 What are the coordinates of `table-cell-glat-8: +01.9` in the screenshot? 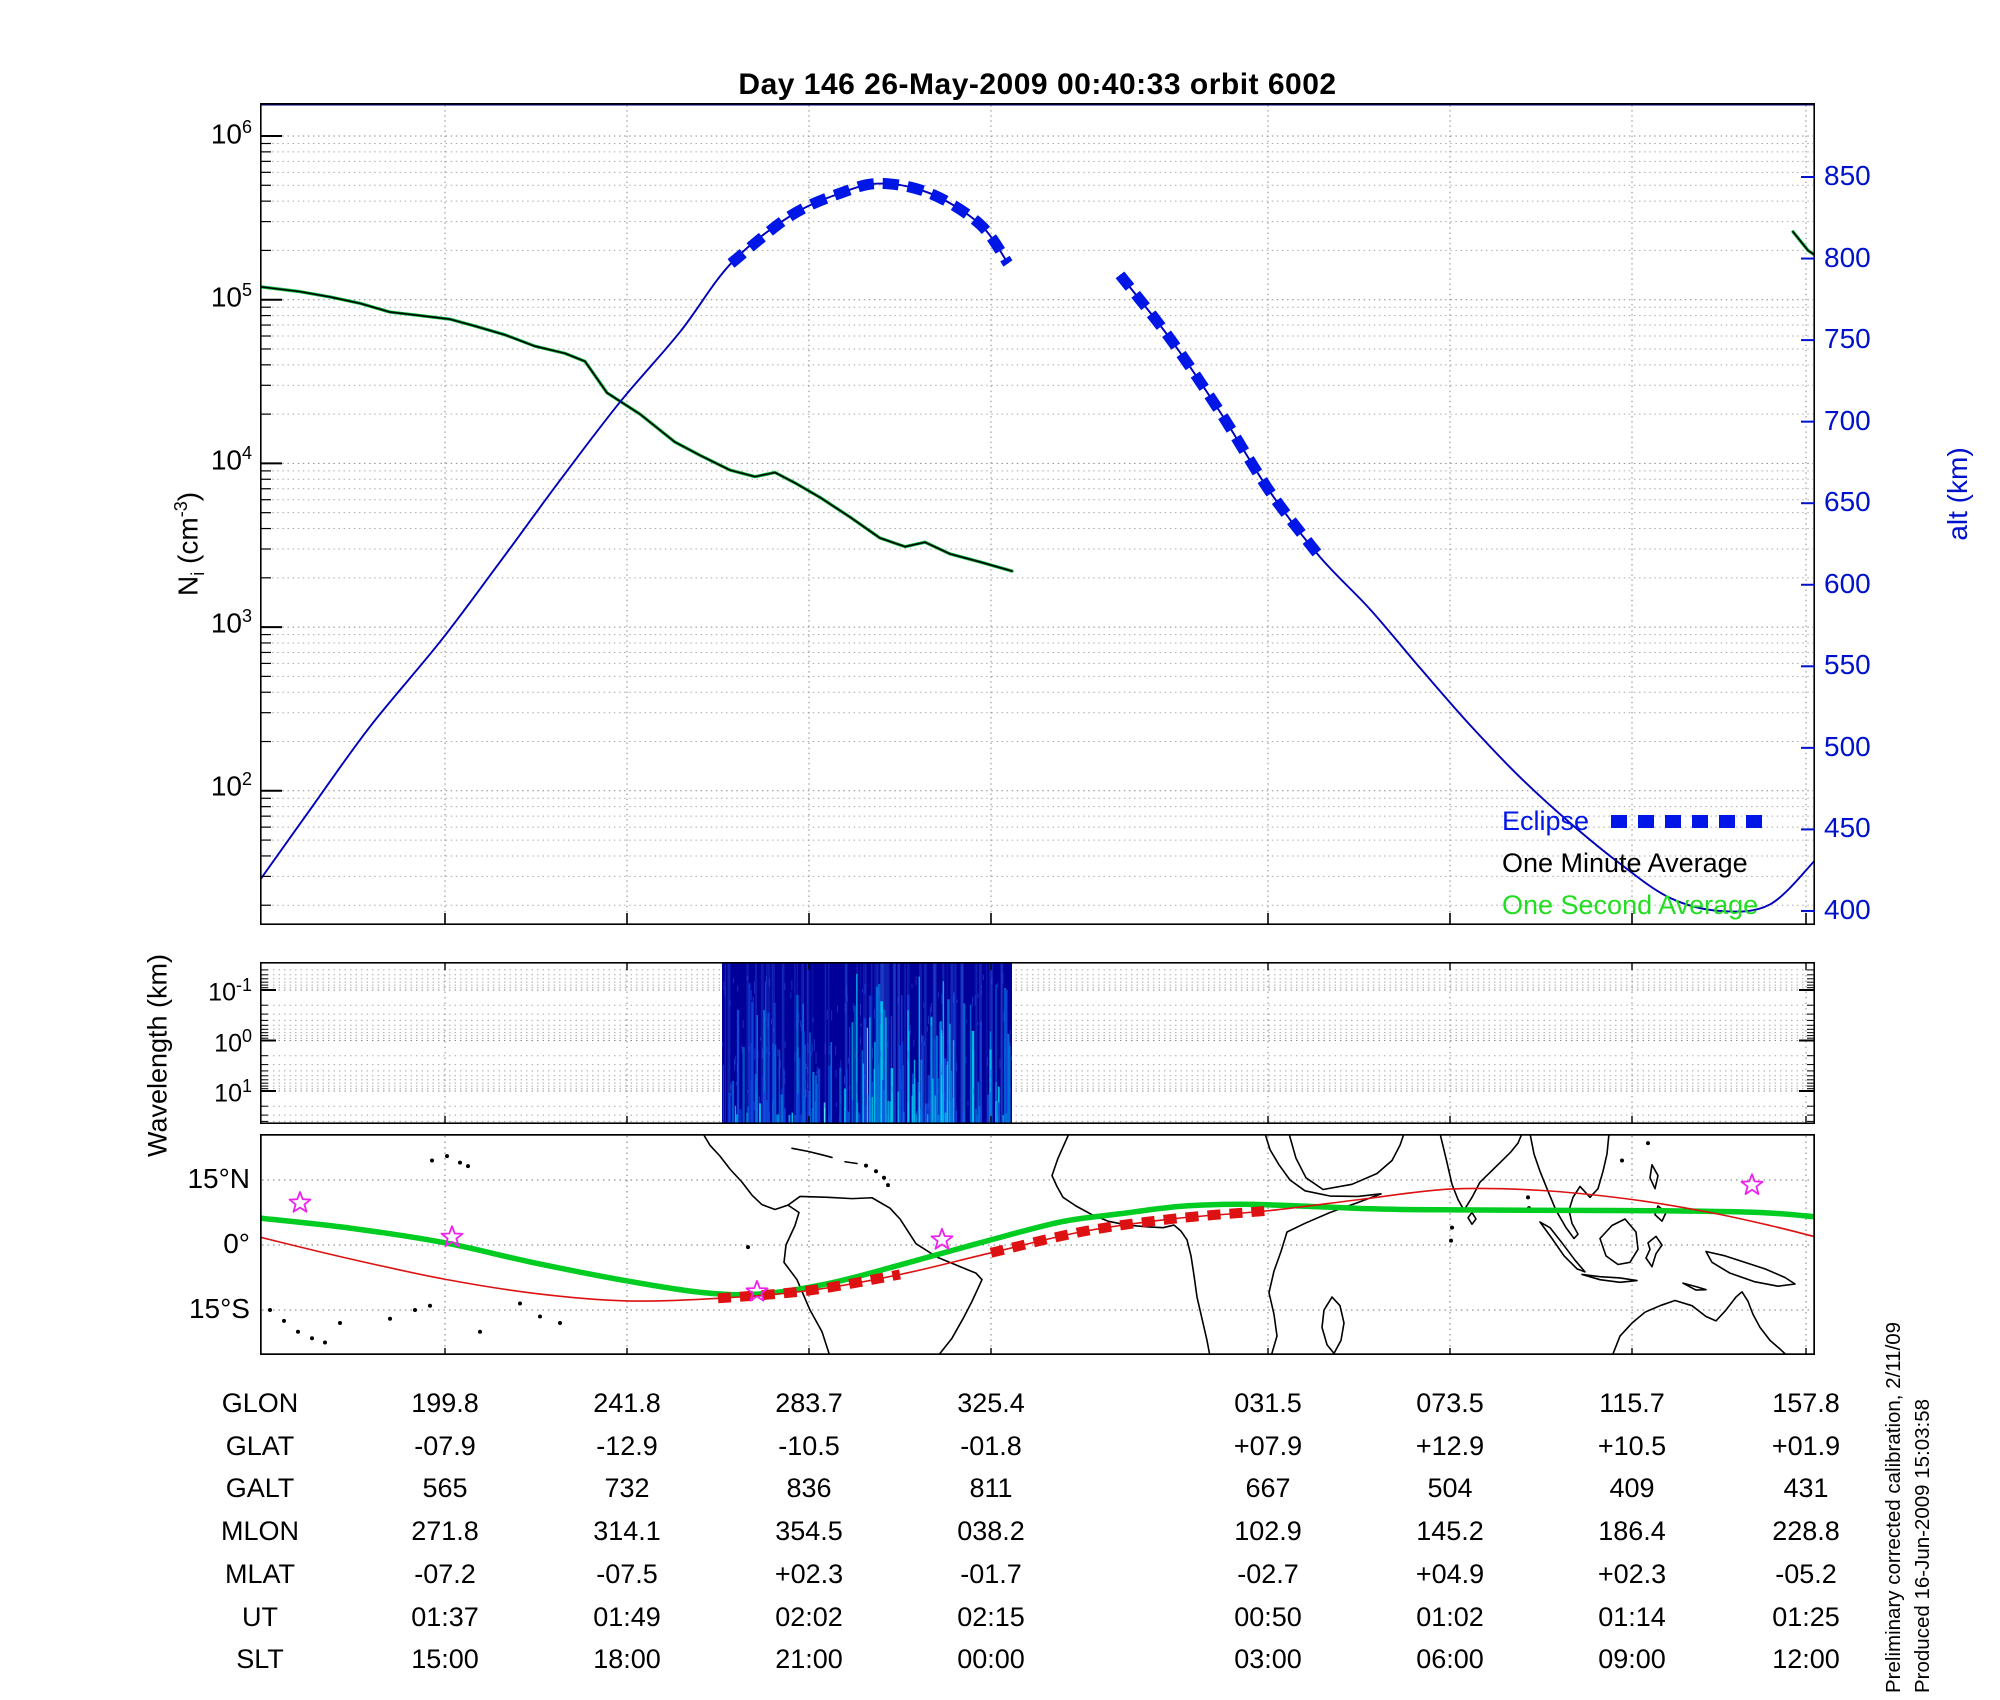 It's located at (1806, 1445).